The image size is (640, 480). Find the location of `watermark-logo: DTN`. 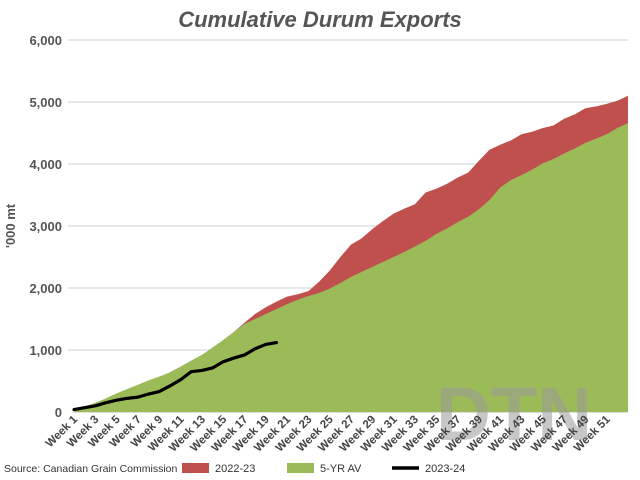

watermark-logo: DTN is located at coordinates (519, 414).